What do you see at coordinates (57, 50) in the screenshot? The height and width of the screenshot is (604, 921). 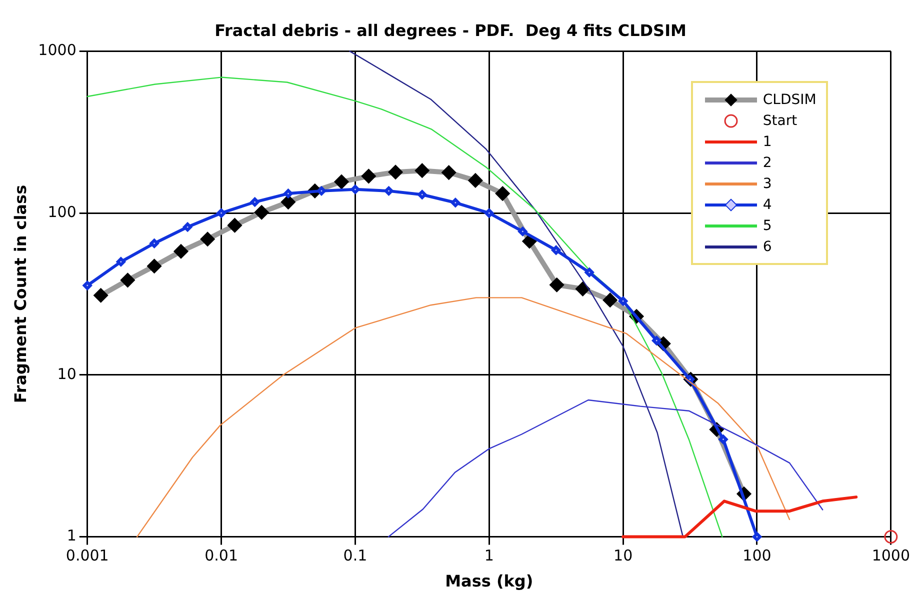 I see `y-tick-label: 1000` at bounding box center [57, 50].